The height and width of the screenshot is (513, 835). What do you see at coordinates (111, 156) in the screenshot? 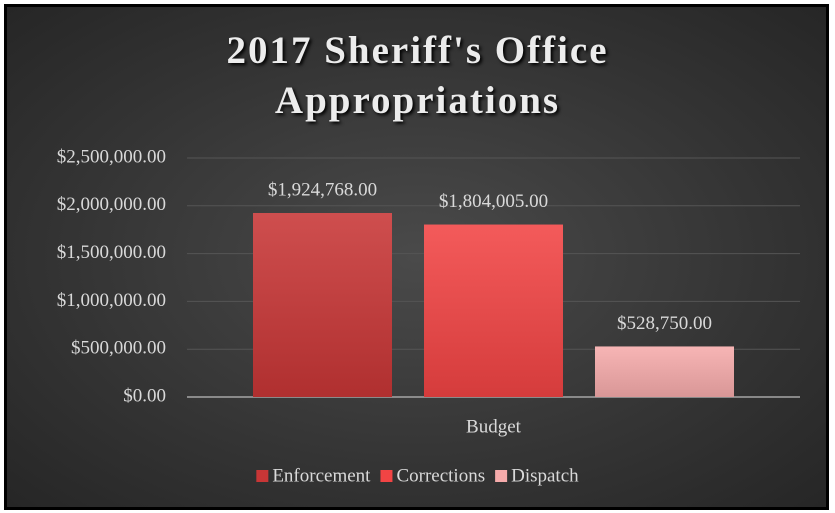
I see `y-tick-label: $2,500,000.00` at bounding box center [111, 156].